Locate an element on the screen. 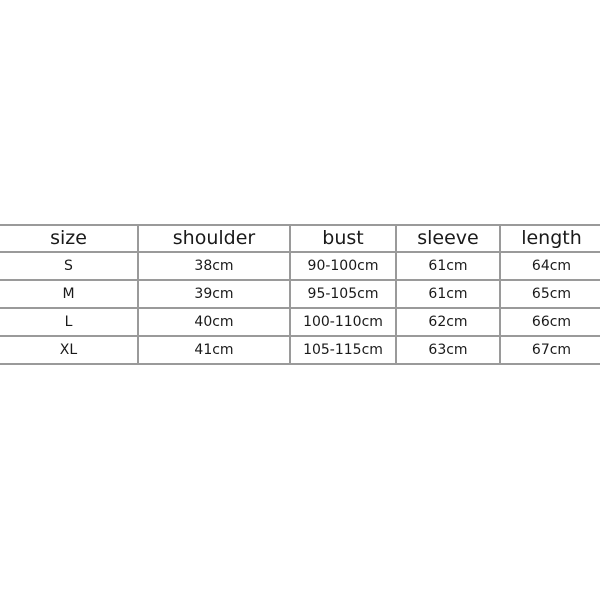 Image resolution: width=600 pixels, height=600 pixels. cell-bust: 105-115cm is located at coordinates (343, 350).